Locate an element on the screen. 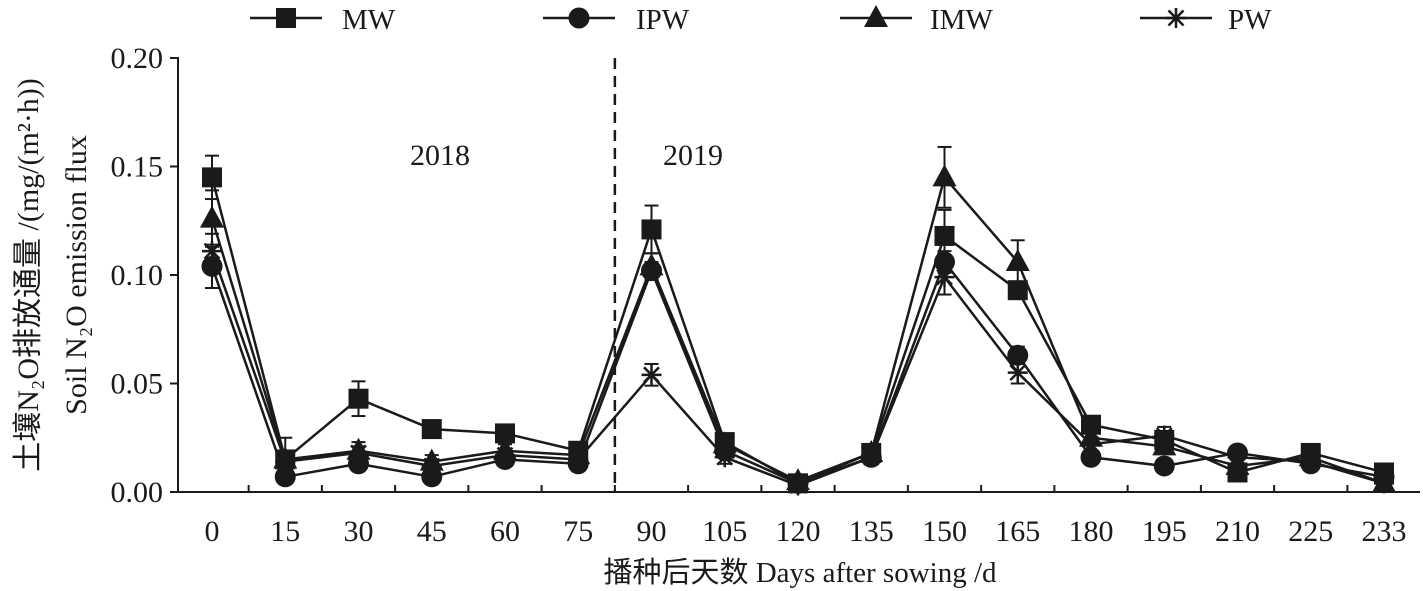  legend-label-mw: MW is located at coordinates (369, 20).